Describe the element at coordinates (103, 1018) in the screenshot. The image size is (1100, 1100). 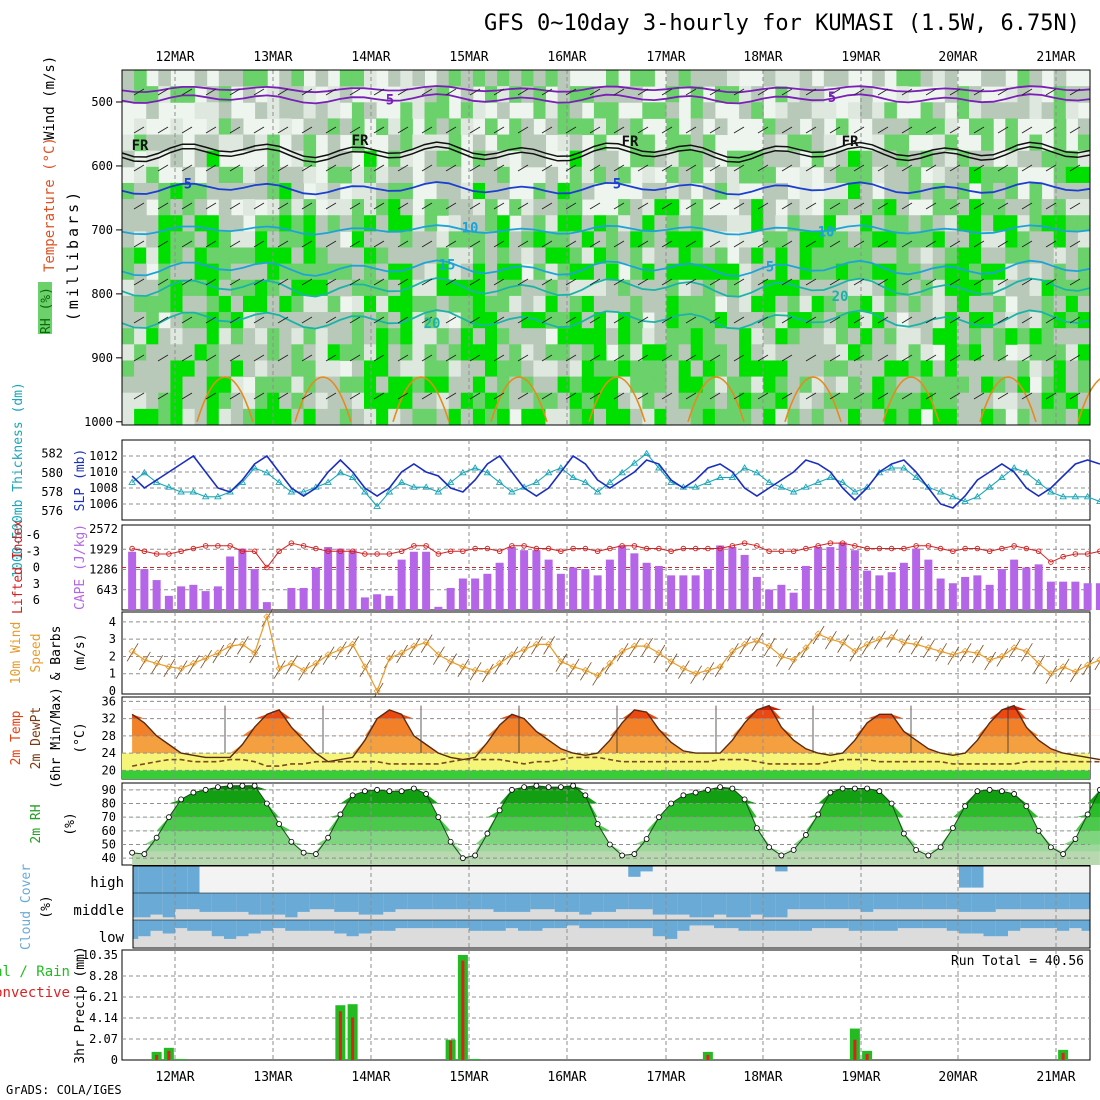
I see `precip-tick-label: 4.14` at that location.